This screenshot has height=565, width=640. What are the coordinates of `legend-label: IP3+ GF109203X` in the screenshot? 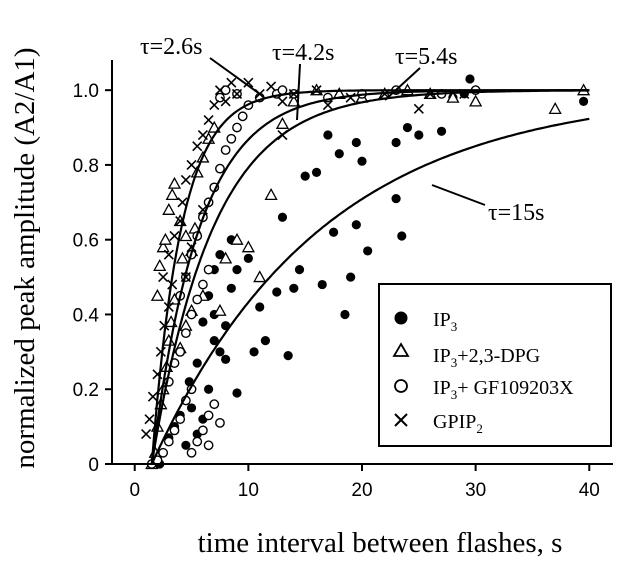 It's located at (503, 389).